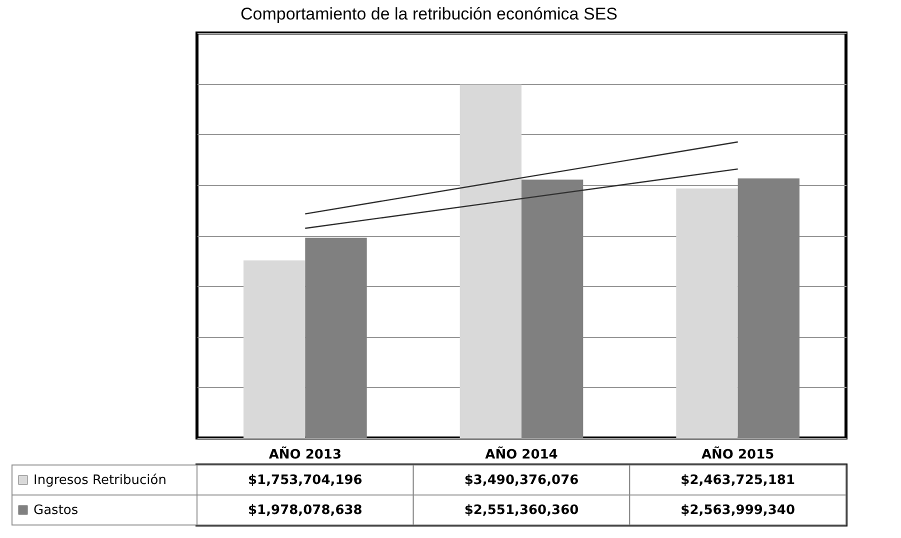  What do you see at coordinates (56, 510) in the screenshot?
I see `legend-label: Gastos` at bounding box center [56, 510].